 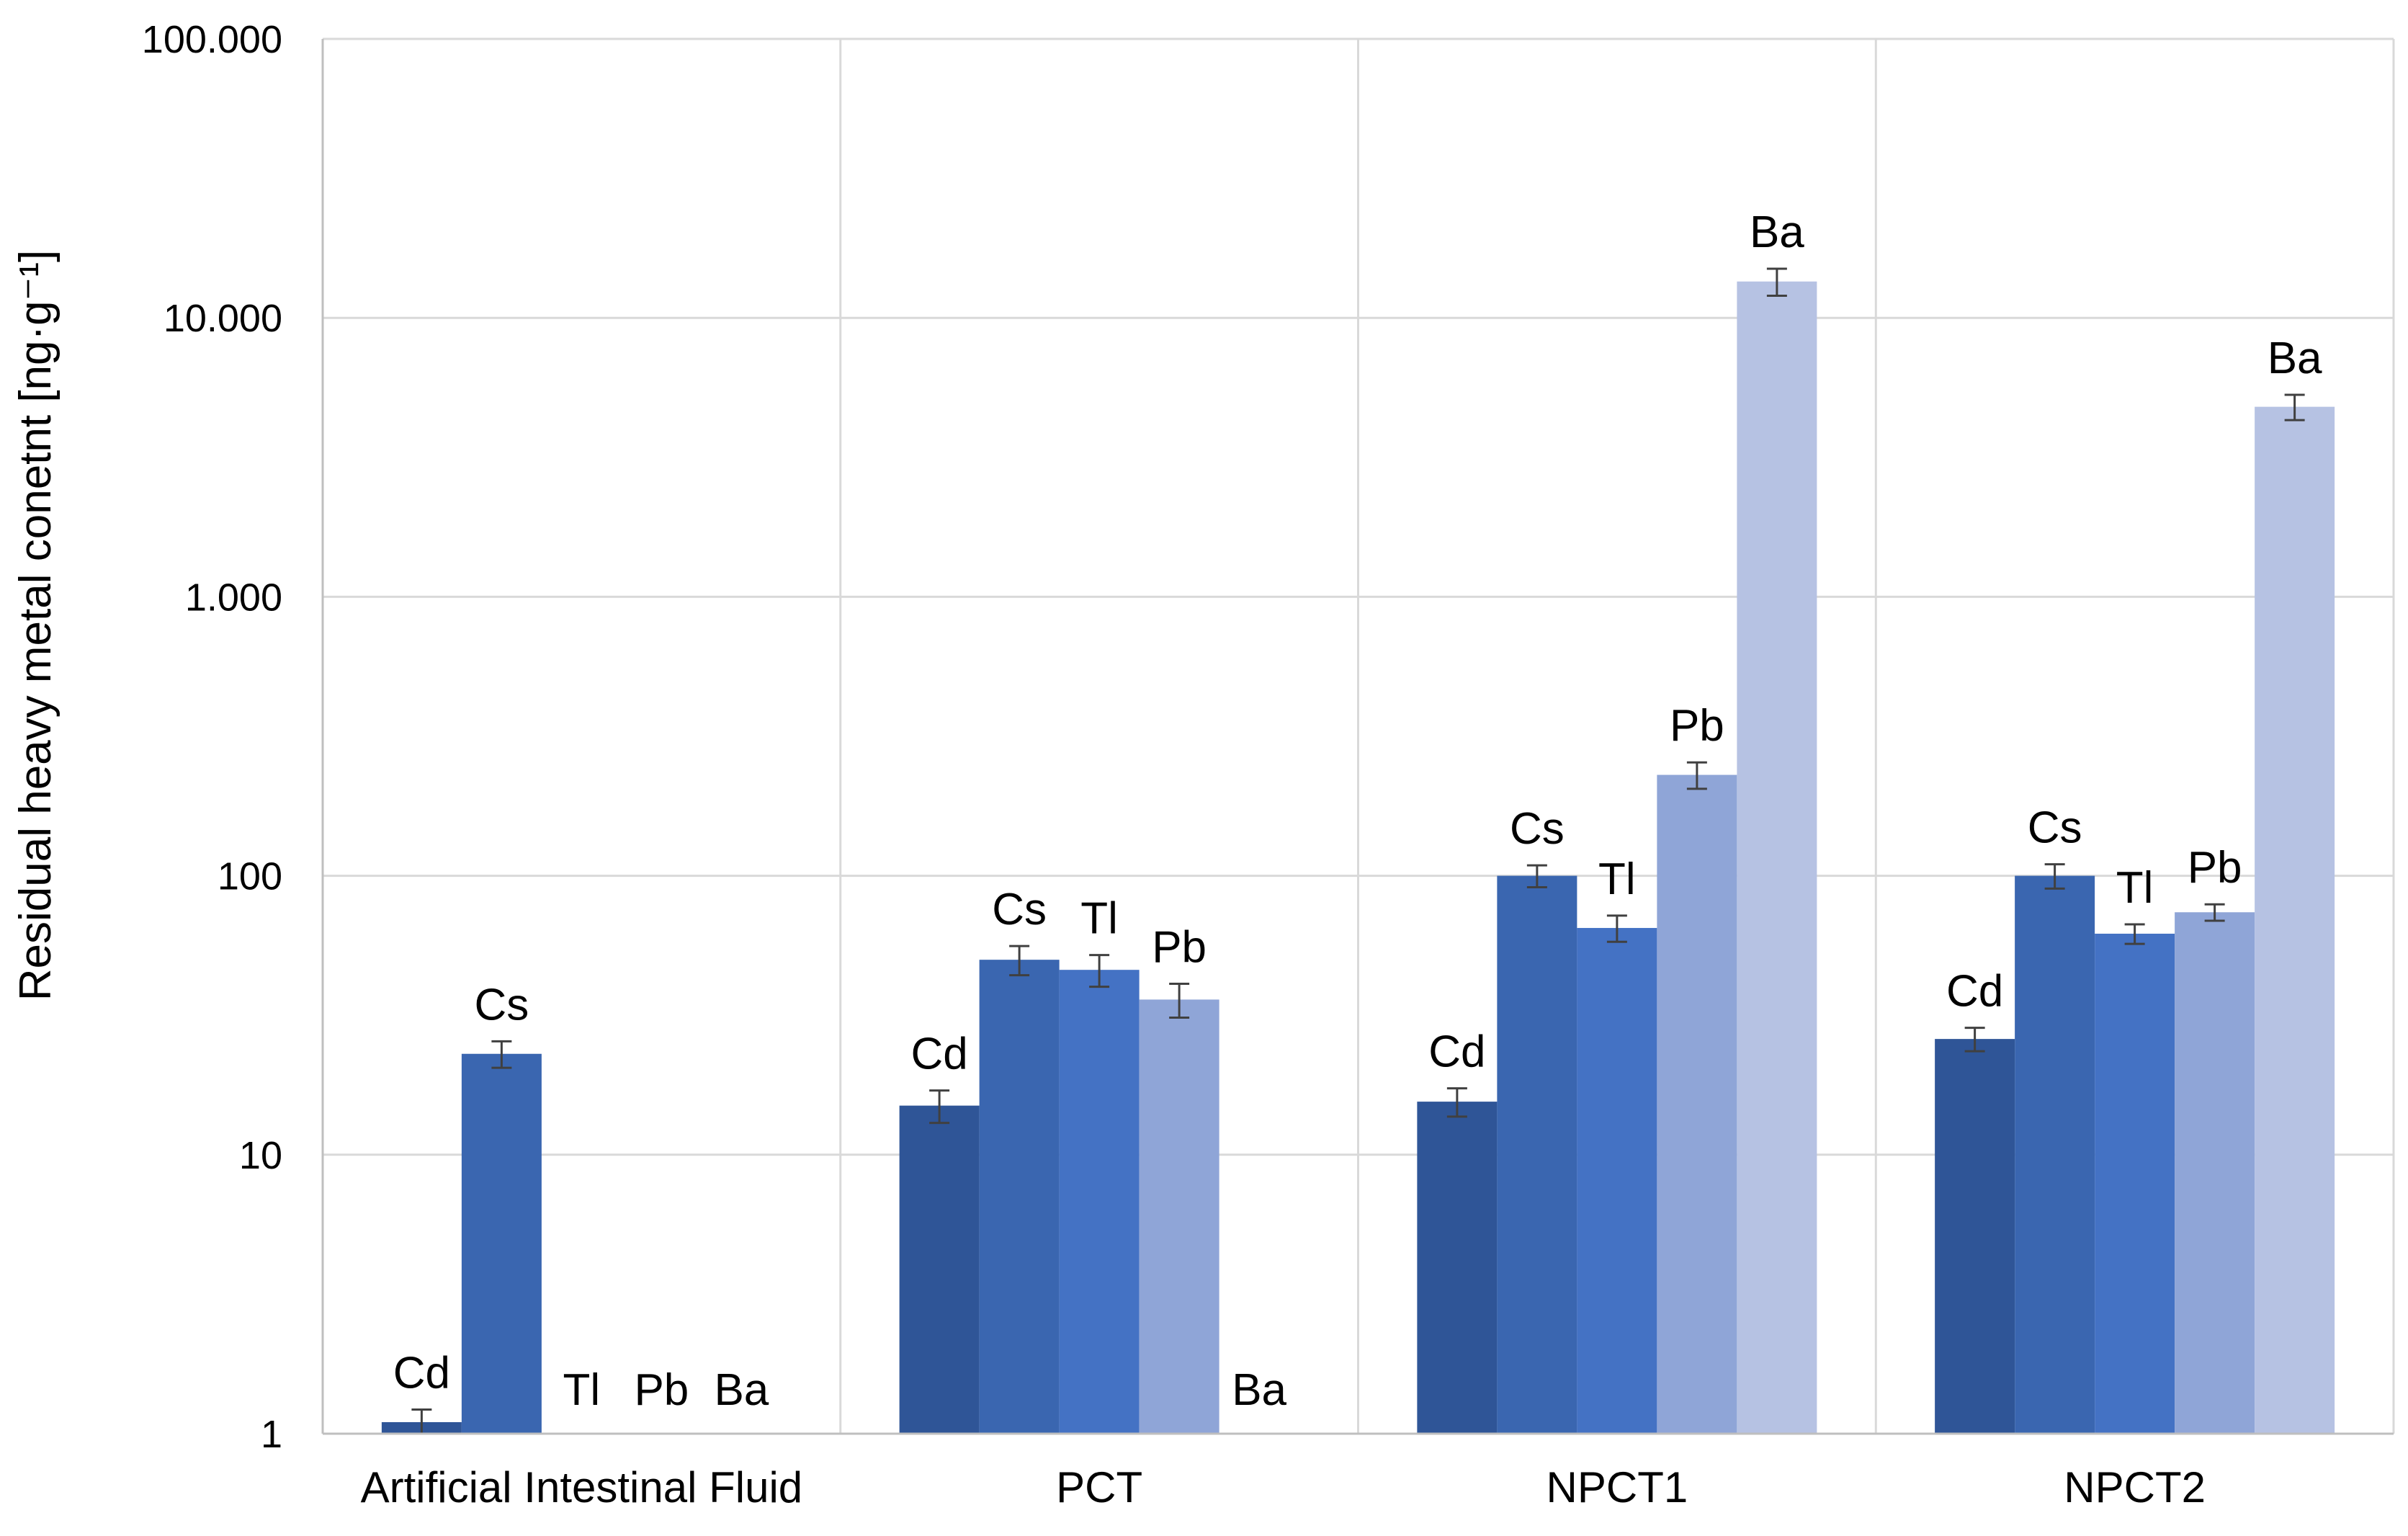 What do you see at coordinates (223, 318) in the screenshot?
I see `y-tick-label: 10.000` at bounding box center [223, 318].